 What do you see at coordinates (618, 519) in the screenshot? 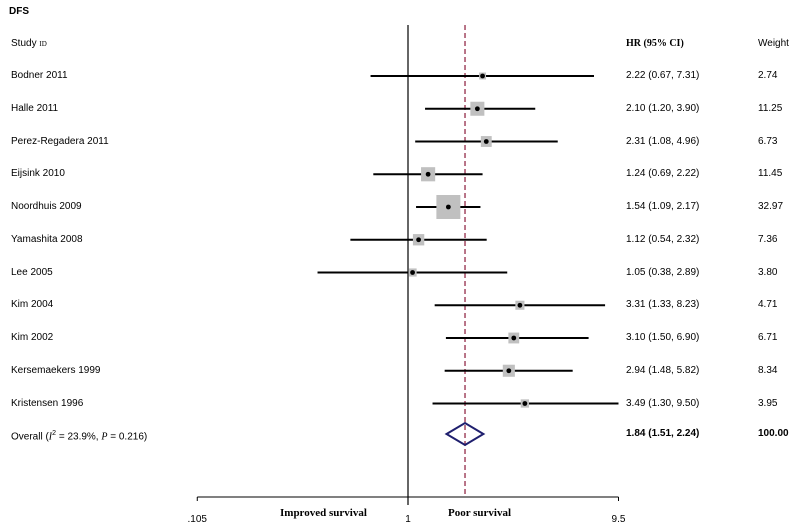
I see `x-tick-label: 9.5` at bounding box center [618, 519].